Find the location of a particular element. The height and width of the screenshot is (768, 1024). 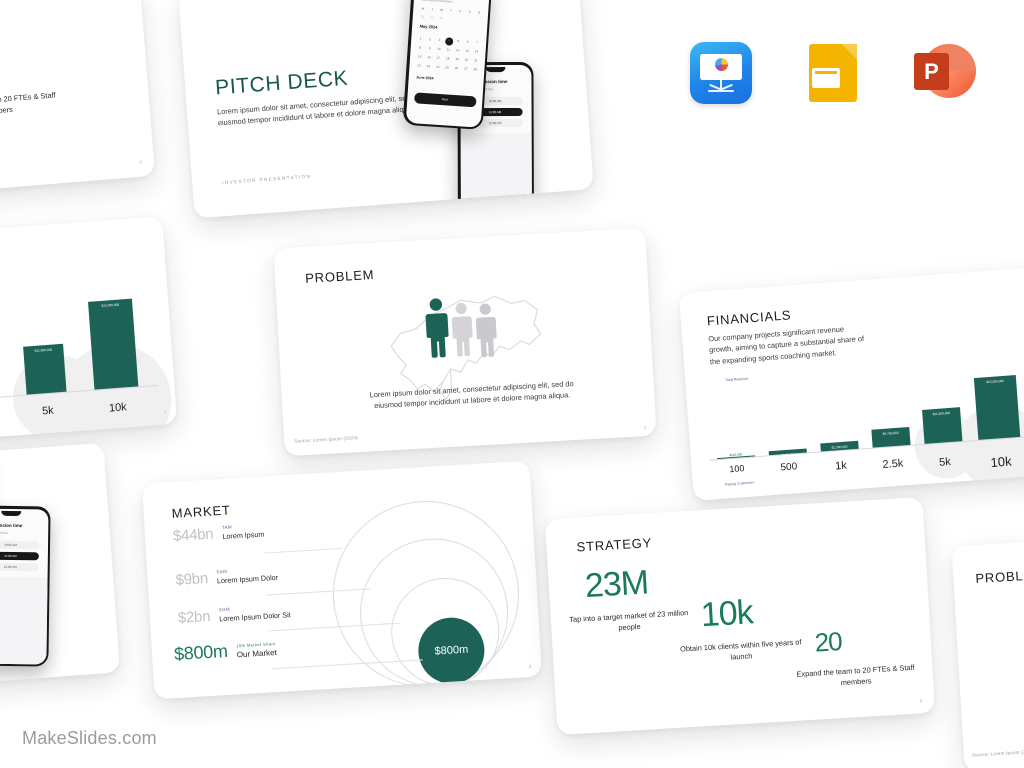

calendar-week-3: 15 16 17 18 19 20 21 is located at coordinates (447, 57).